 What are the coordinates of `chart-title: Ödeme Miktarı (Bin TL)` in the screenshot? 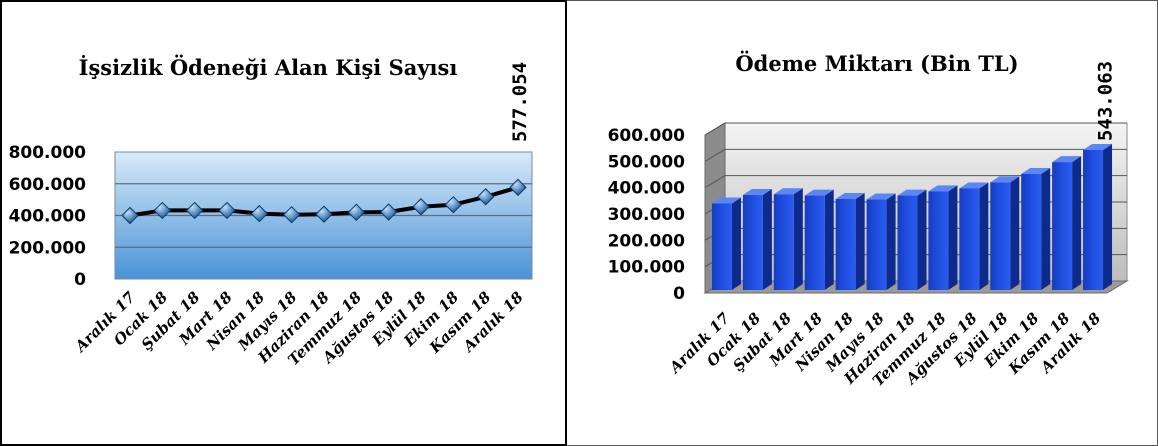 It's located at (876, 63).